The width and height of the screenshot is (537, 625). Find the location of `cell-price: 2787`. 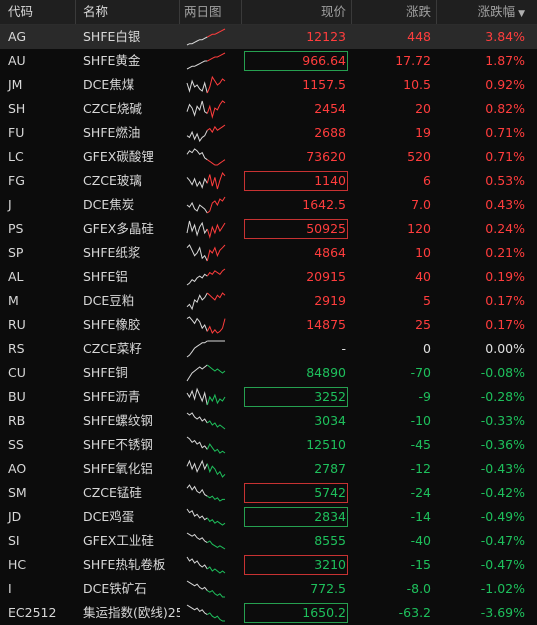

cell-price: 2787 is located at coordinates (297, 469).